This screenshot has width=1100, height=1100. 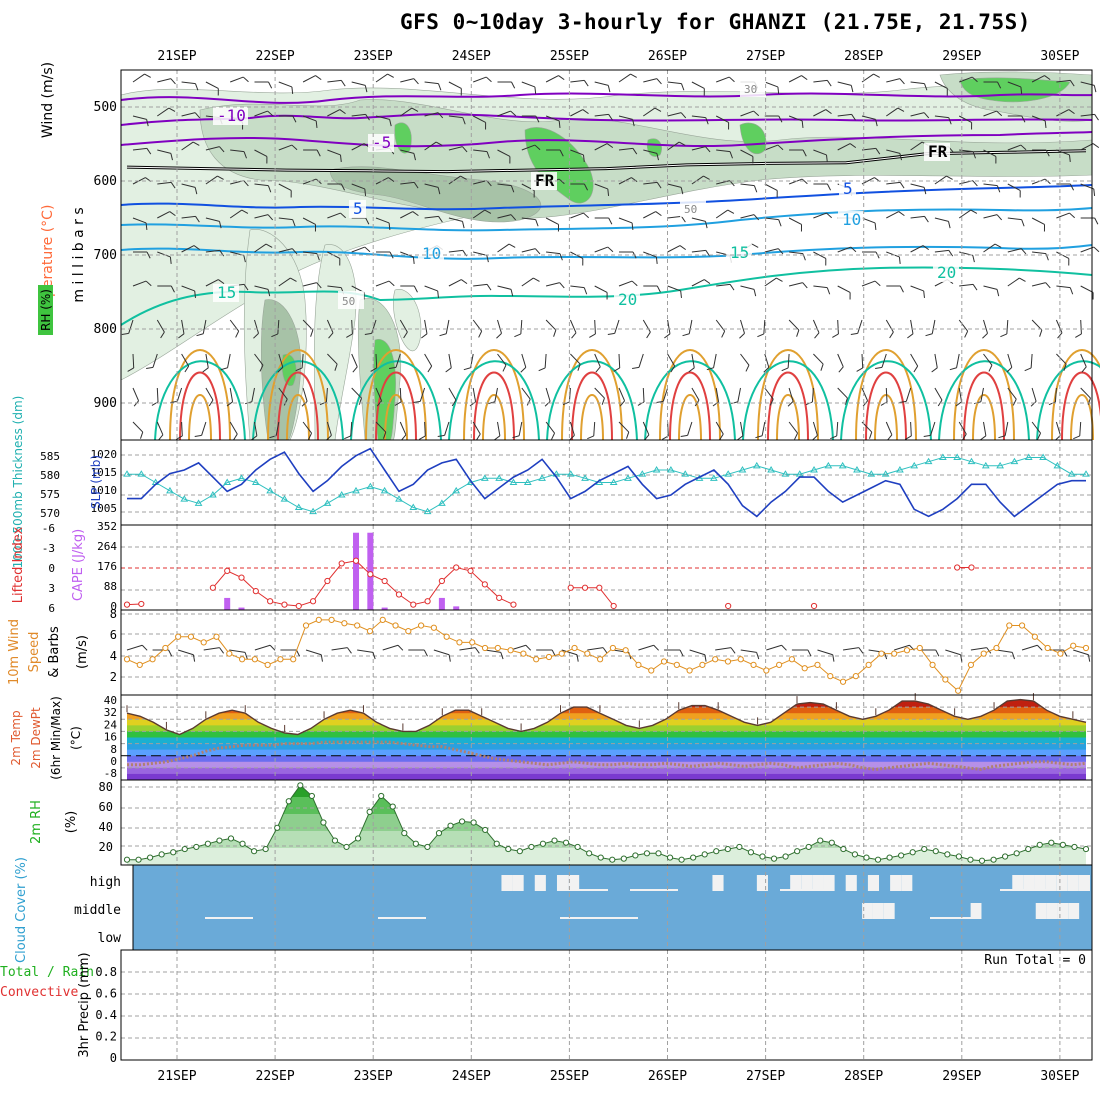 I want to click on rh2m-marker, so click(x=843, y=849).